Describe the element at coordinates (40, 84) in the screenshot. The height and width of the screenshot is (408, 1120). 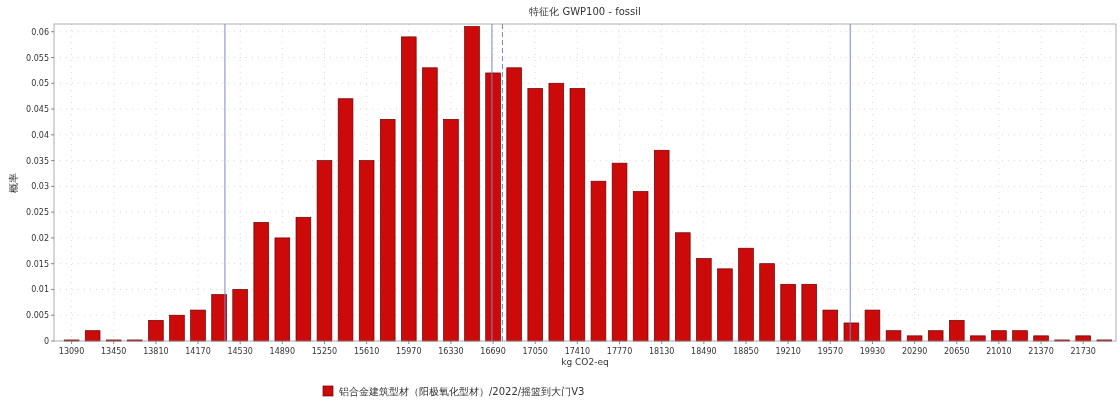
I see `y-tick-label: 0.05` at that location.